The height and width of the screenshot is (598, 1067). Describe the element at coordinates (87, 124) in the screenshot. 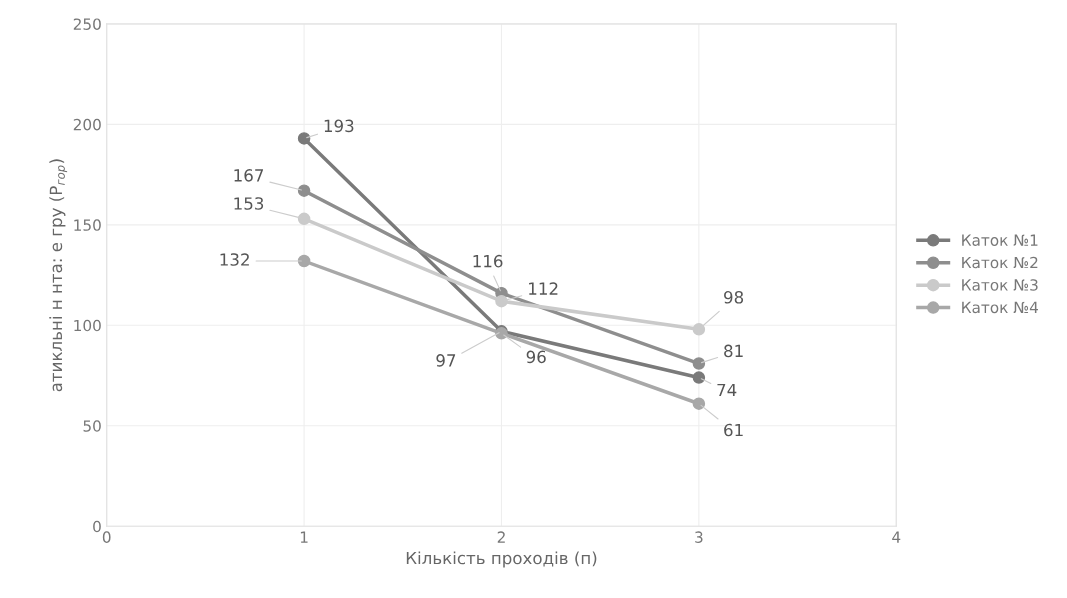

I see `y-tick-label: 200` at that location.